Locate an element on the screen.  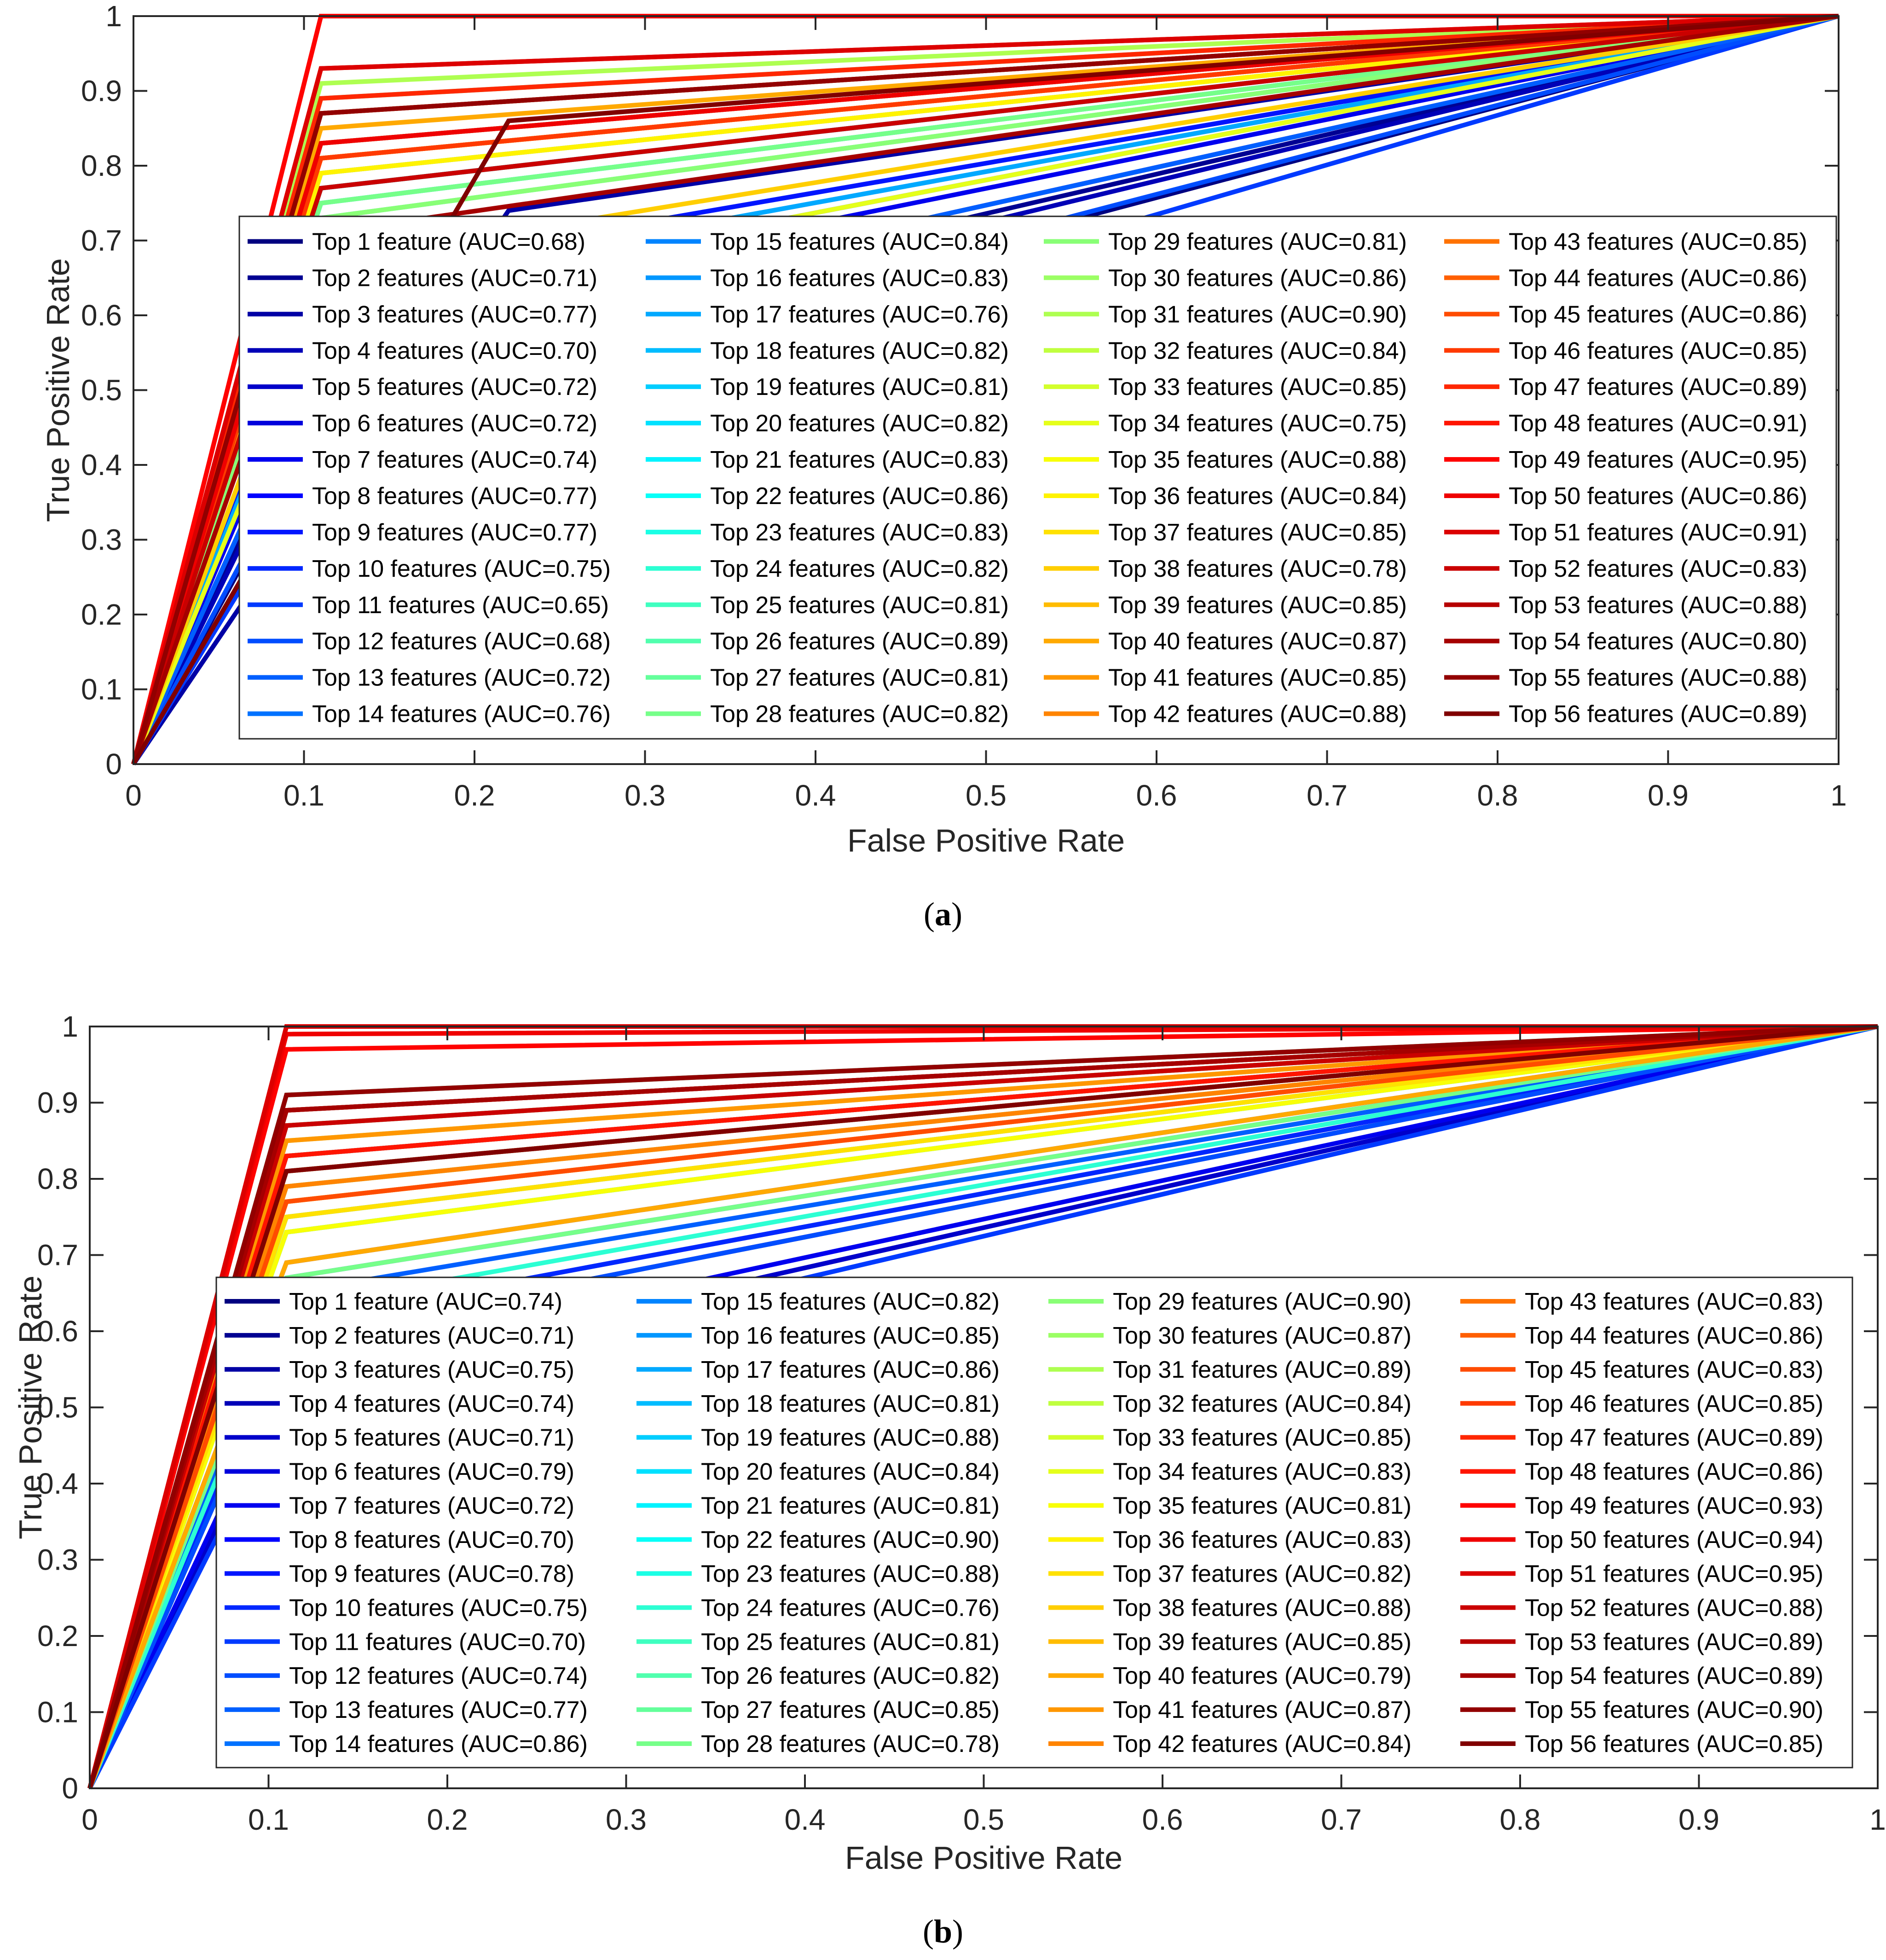
legend-entry-18: Top 18 features (AUC=0.82) is located at coordinates (859, 350).